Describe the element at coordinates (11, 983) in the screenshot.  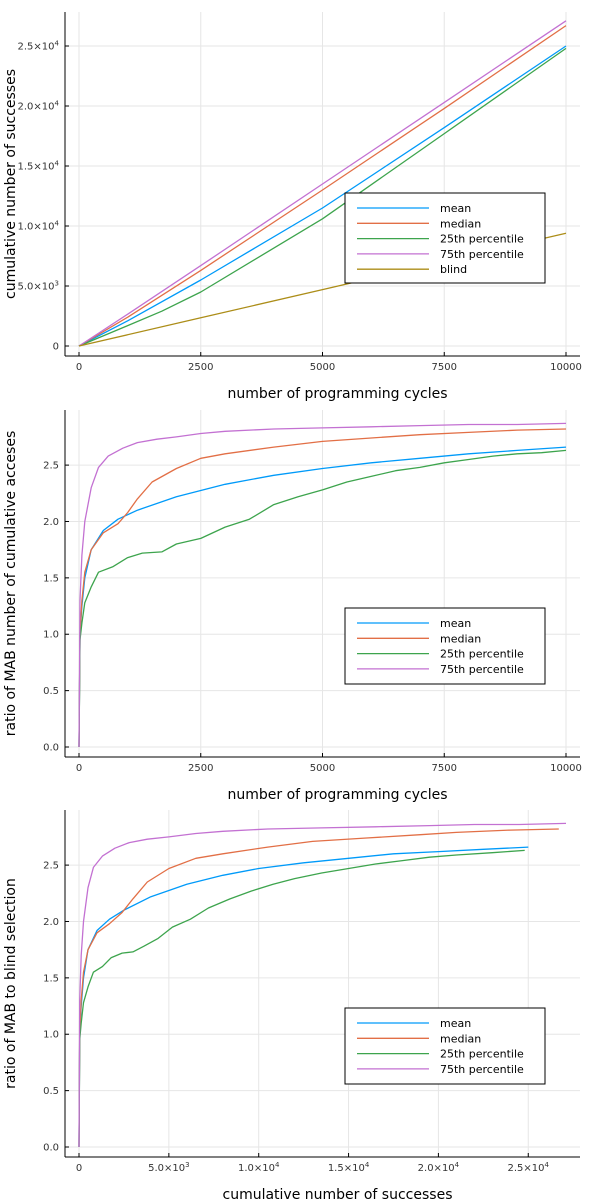
I see `y-axis-label: ratio of MAB to blind selection` at that location.